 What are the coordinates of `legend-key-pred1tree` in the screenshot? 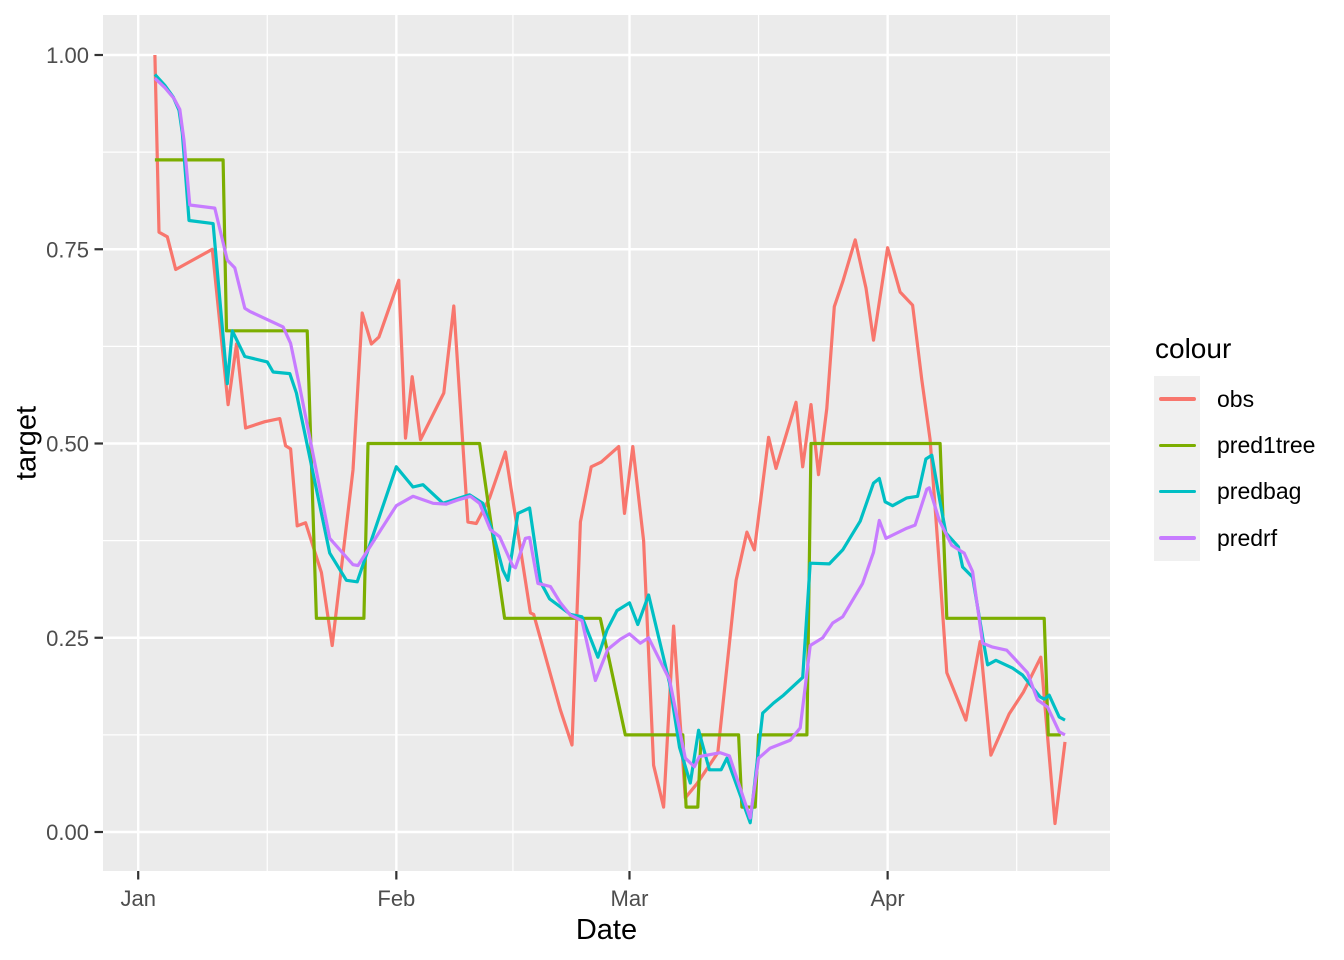 It's located at (1177, 445).